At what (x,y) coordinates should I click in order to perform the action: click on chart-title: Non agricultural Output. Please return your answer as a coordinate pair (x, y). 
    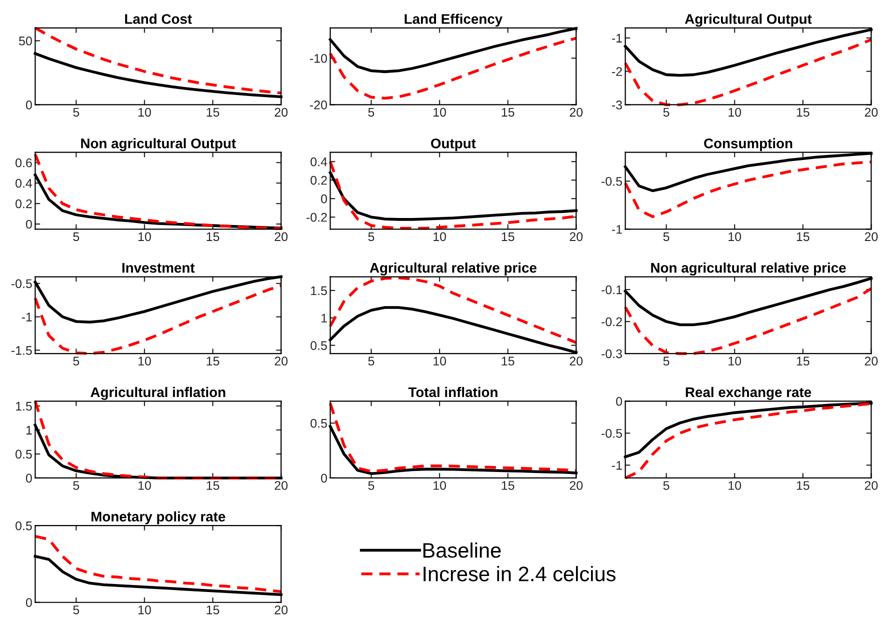
    Looking at the image, I should click on (158, 145).